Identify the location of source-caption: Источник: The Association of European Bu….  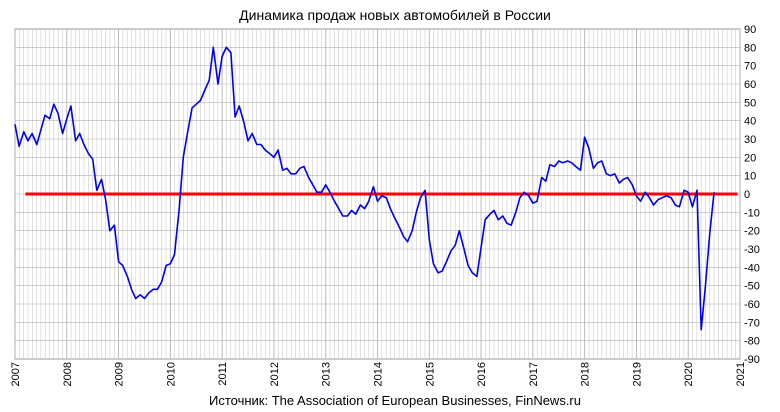
(395, 400).